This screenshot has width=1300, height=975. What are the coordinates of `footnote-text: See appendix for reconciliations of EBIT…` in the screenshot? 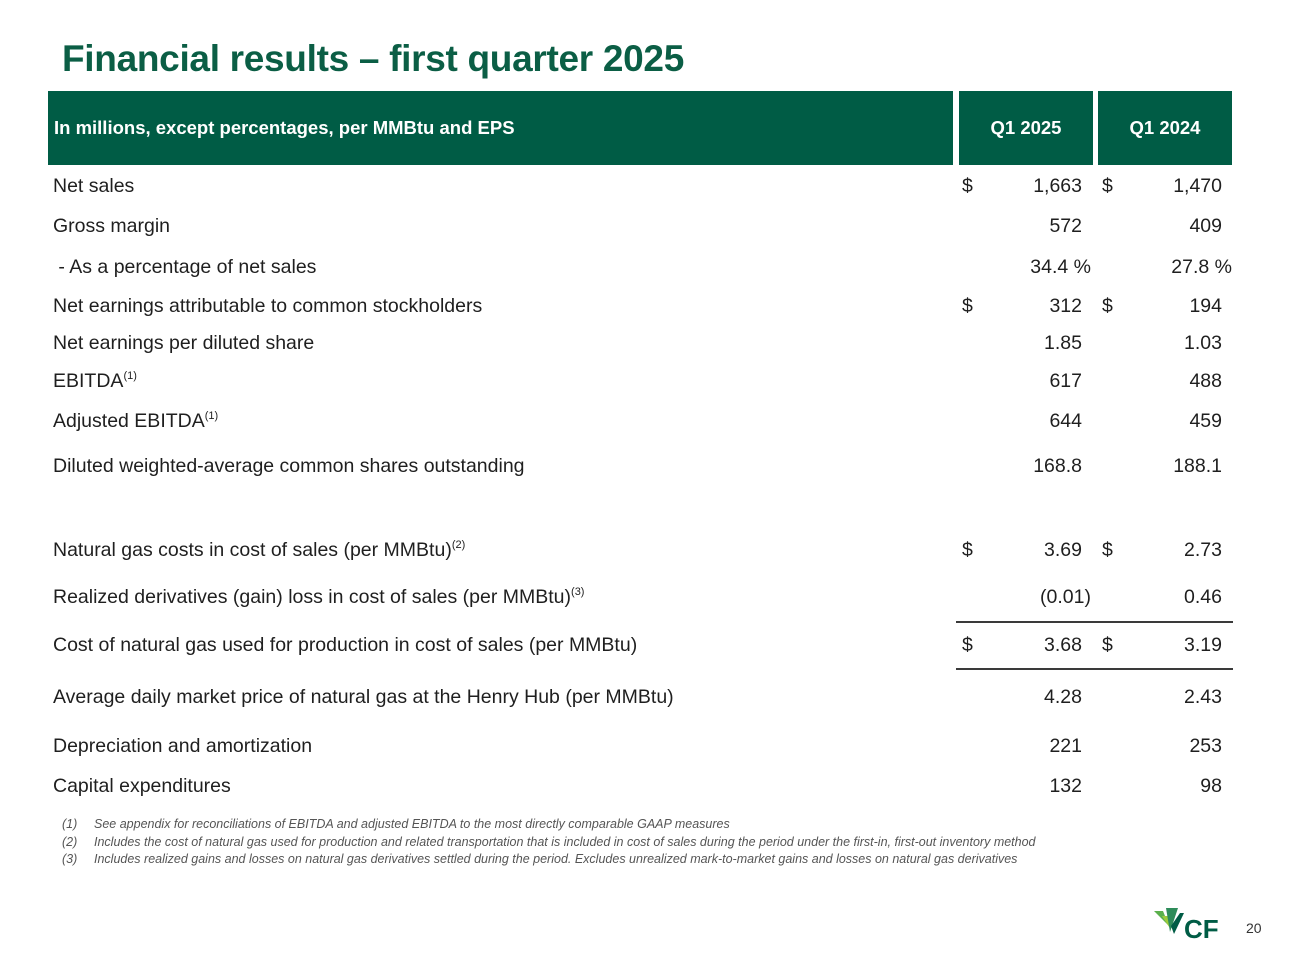 It's located at (412, 824).